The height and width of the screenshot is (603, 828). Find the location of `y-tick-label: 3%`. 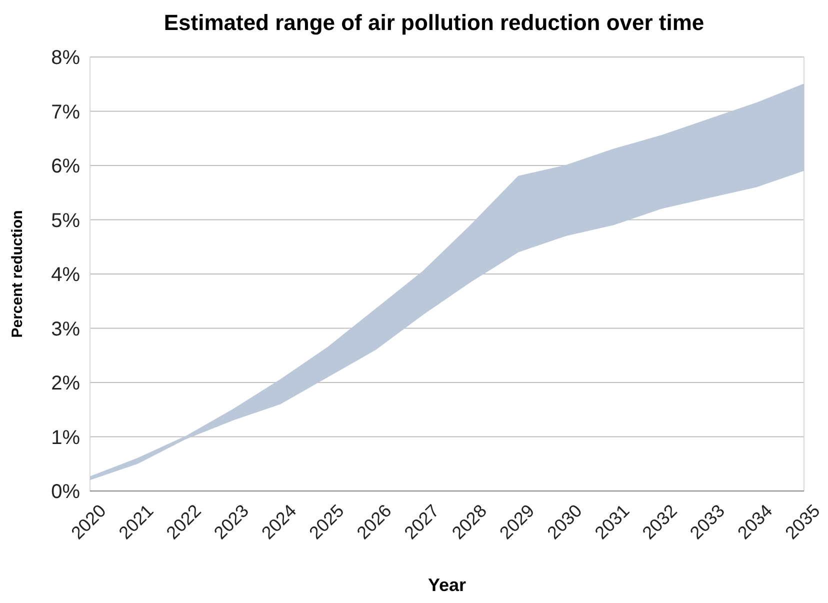

y-tick-label: 3% is located at coordinates (65, 329).